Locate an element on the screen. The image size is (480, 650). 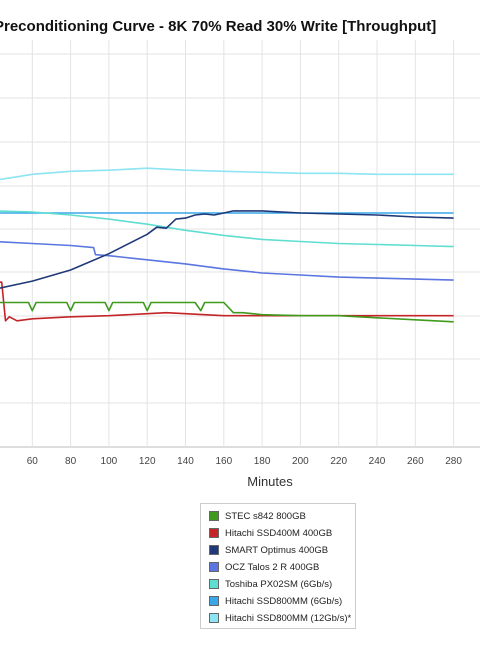
x-tick-label: 200 is located at coordinates (300, 461).